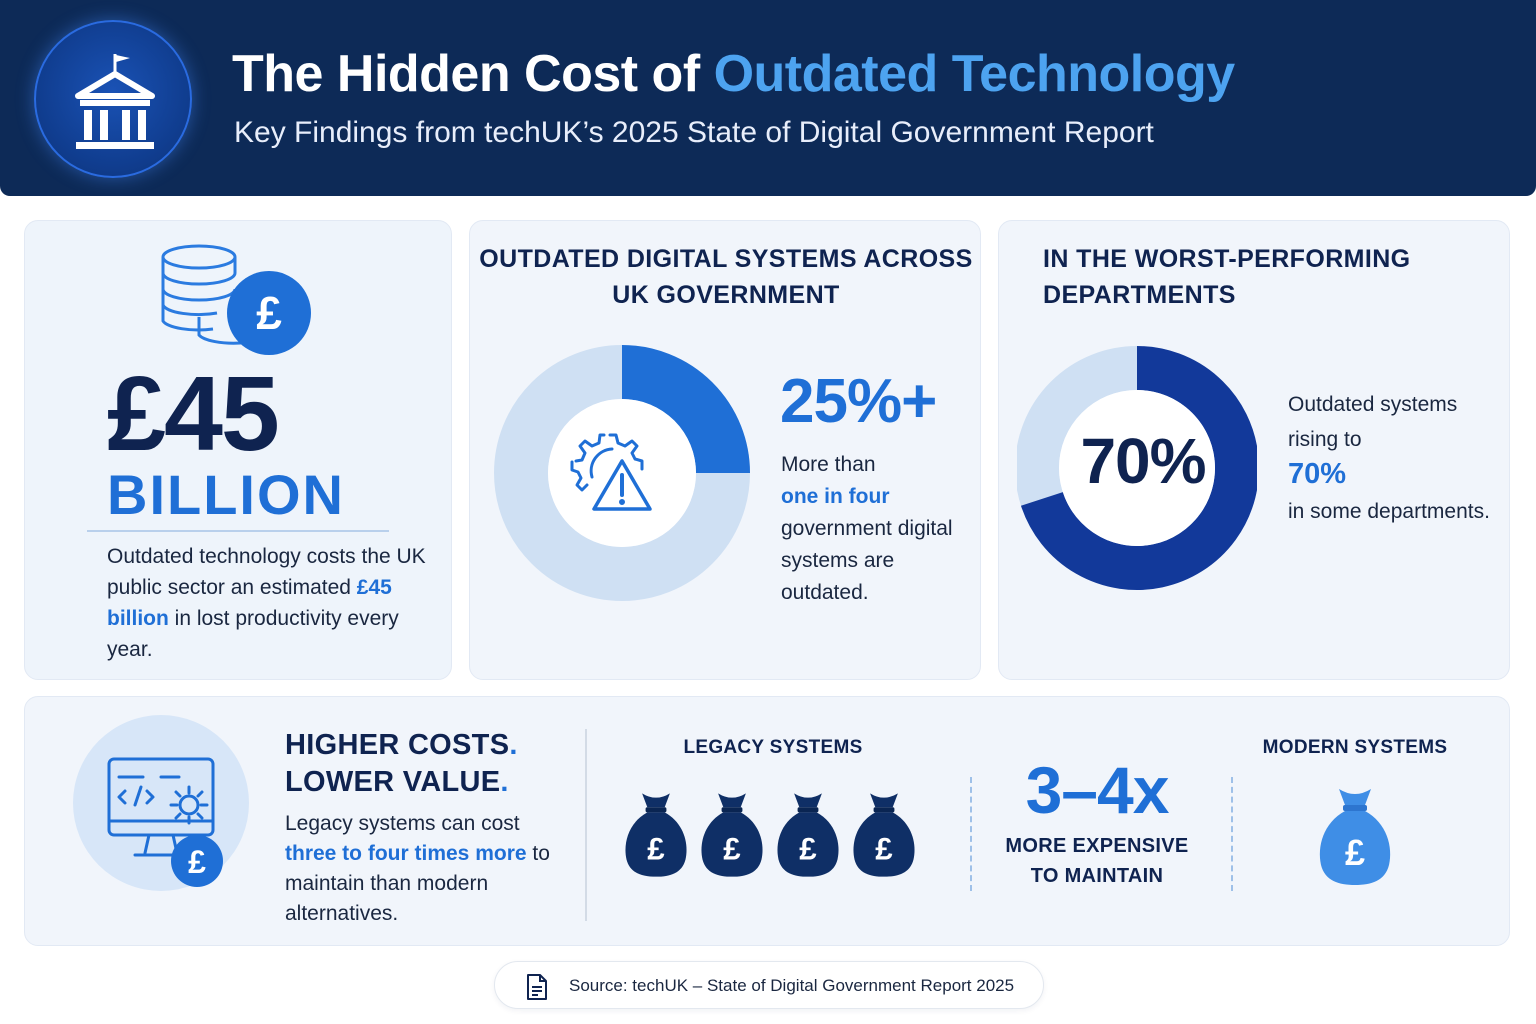 The width and height of the screenshot is (1536, 1024). I want to click on divider, so click(238, 531).